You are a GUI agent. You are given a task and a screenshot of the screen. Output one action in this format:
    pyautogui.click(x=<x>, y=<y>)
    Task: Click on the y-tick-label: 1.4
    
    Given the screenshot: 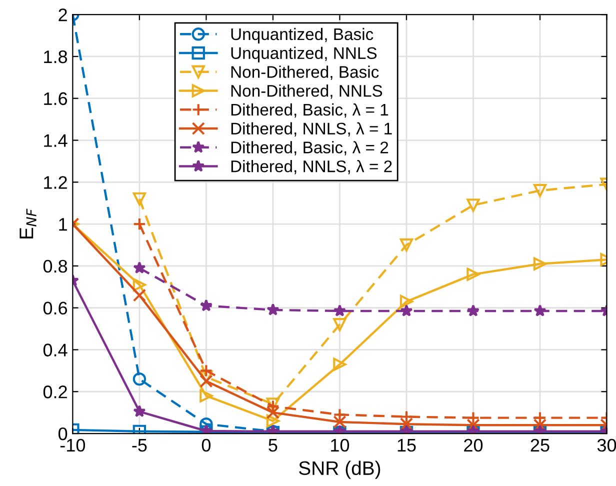 What is the action you would take?
    pyautogui.click(x=56, y=140)
    